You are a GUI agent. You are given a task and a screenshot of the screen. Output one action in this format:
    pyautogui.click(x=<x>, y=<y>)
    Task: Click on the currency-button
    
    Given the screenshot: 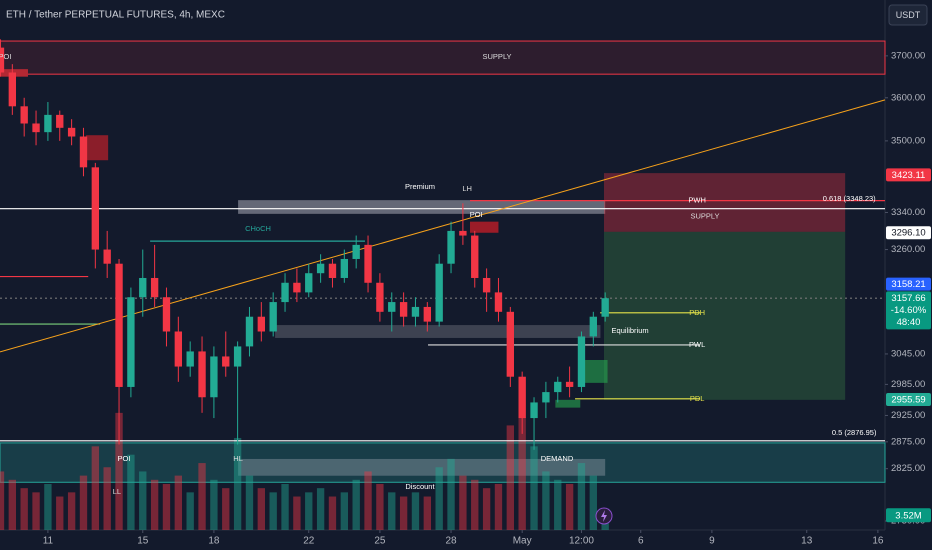 What is the action you would take?
    pyautogui.click(x=908, y=15)
    